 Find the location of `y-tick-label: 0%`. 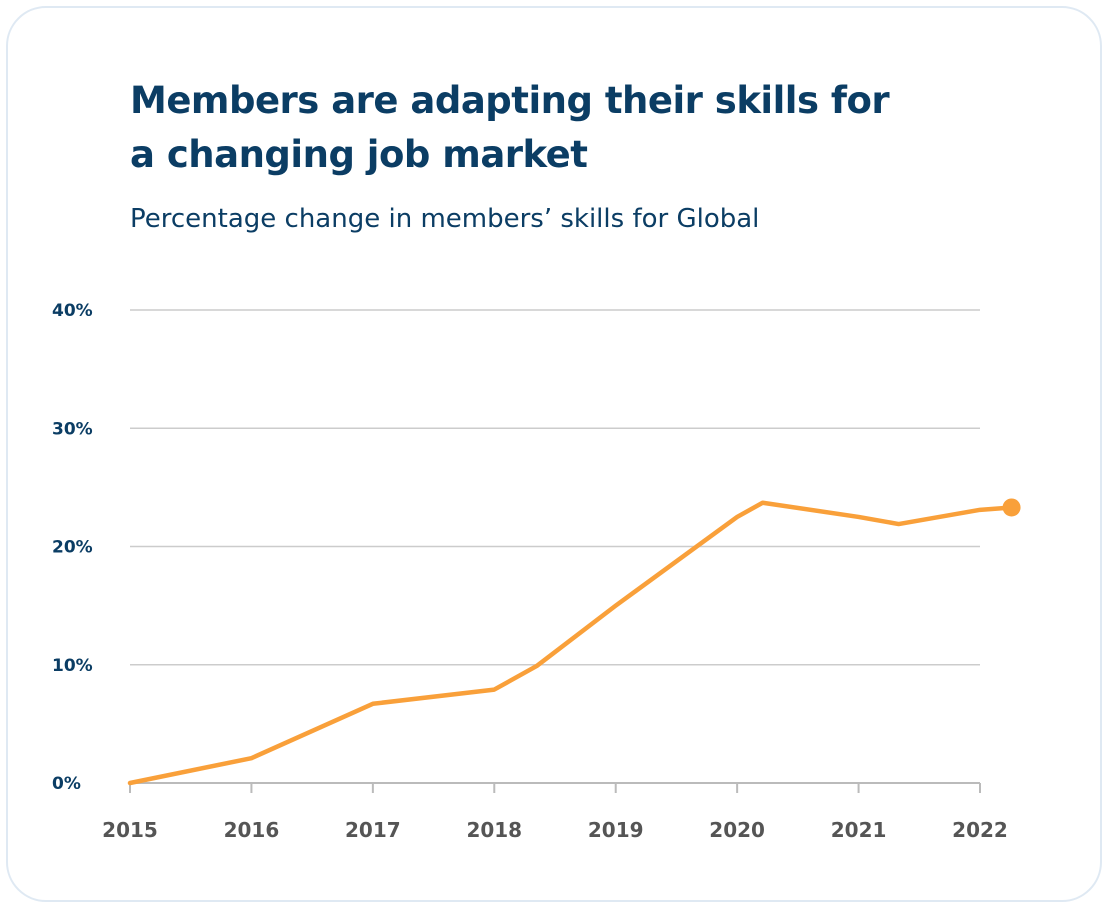

y-tick-label: 0% is located at coordinates (66, 784).